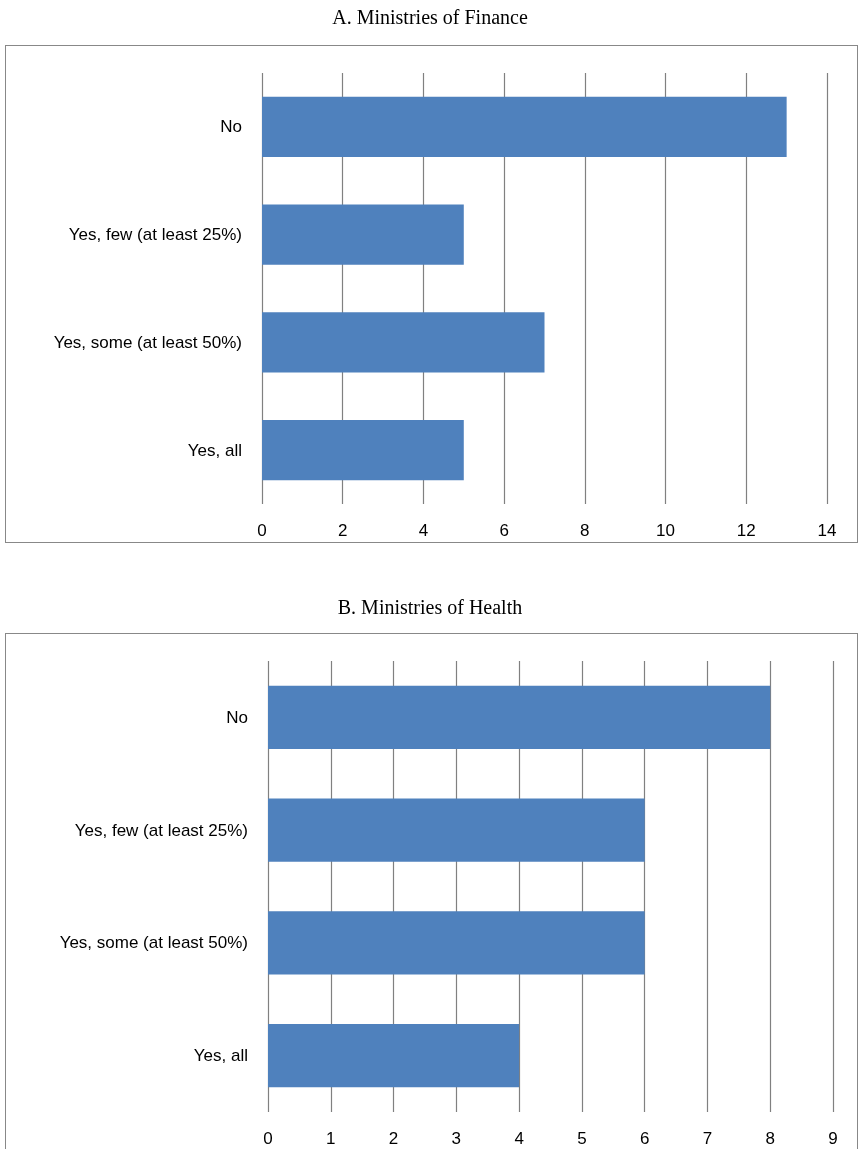 This screenshot has height=1149, width=860. Describe the element at coordinates (430, 17) in the screenshot. I see `chart-title: A. Ministries of Finance` at that location.